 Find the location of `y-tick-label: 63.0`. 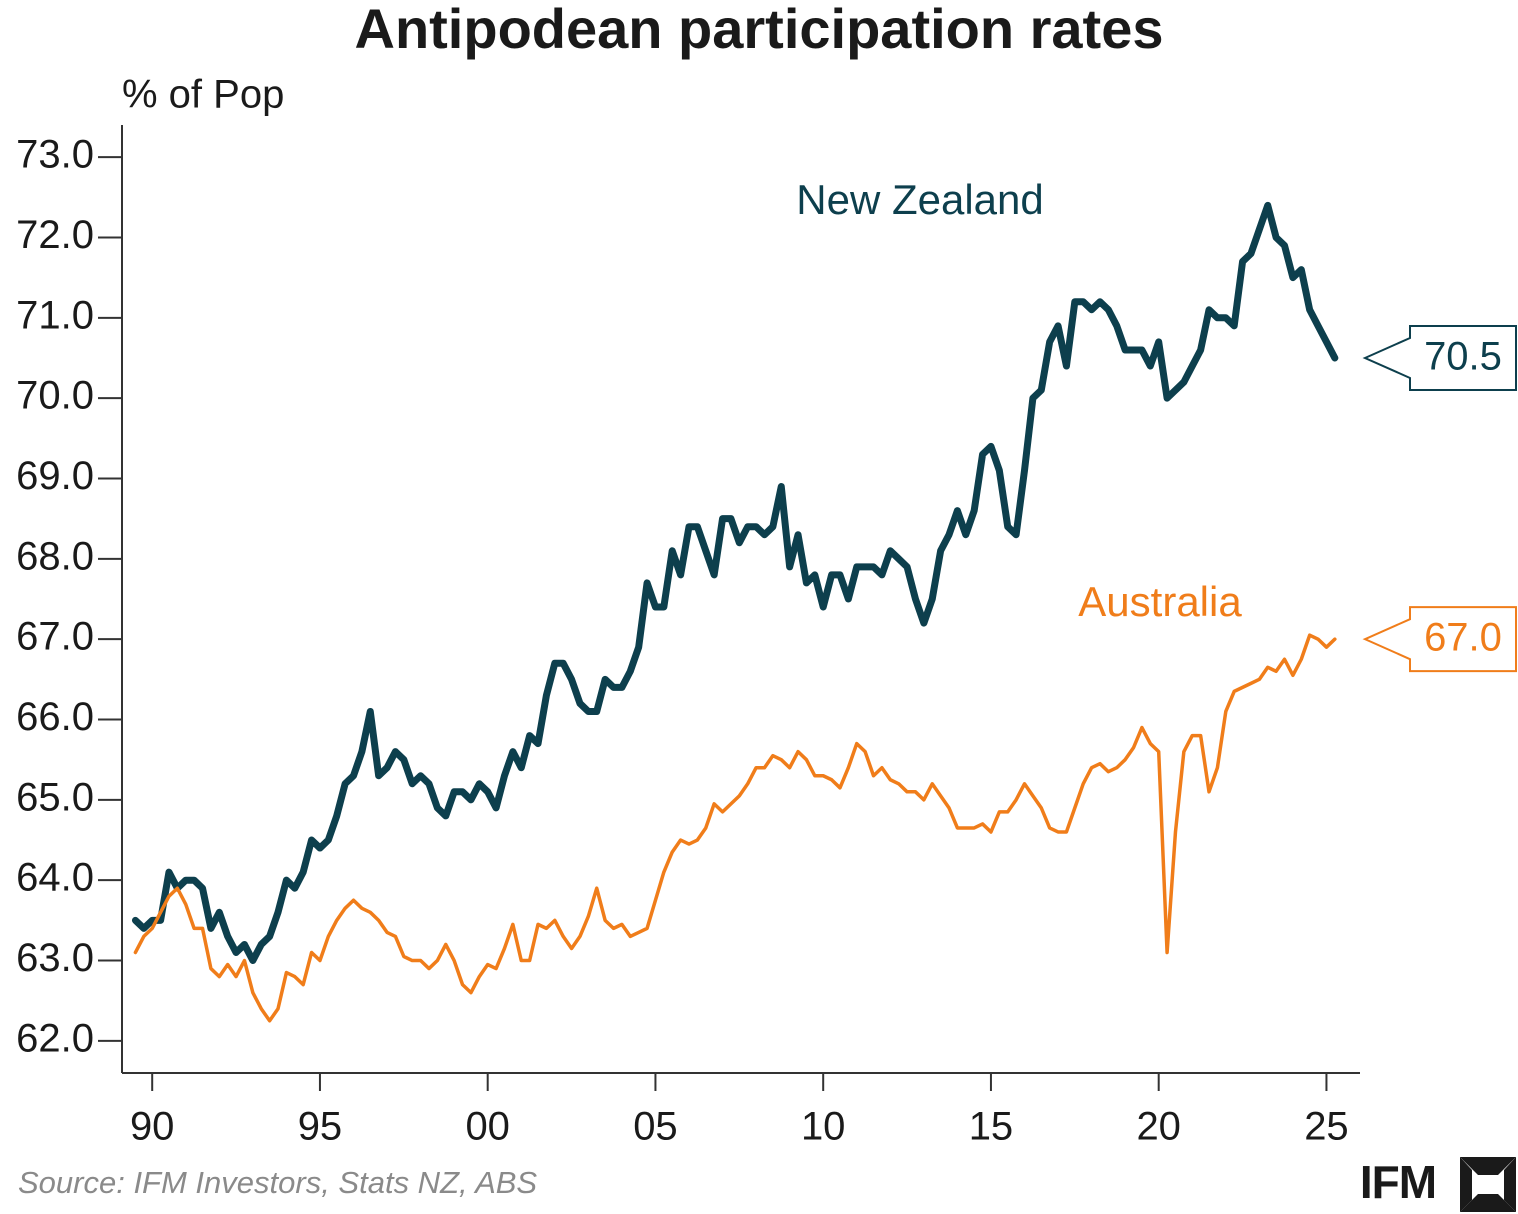

y-tick-label: 63.0 is located at coordinates (55, 958).